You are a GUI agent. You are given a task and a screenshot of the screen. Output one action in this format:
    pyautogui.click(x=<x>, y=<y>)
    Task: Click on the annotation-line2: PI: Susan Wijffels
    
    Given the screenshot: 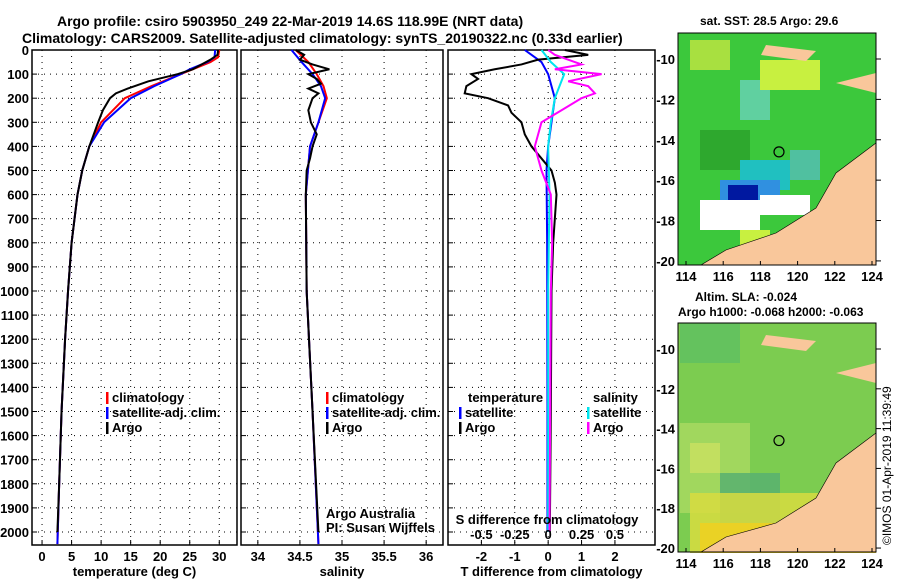 What is the action you would take?
    pyautogui.click(x=380, y=527)
    